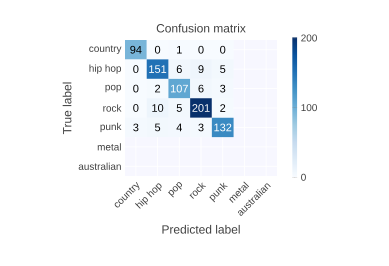  Describe the element at coordinates (201, 108) in the screenshot. I see `data-label: 201` at that location.